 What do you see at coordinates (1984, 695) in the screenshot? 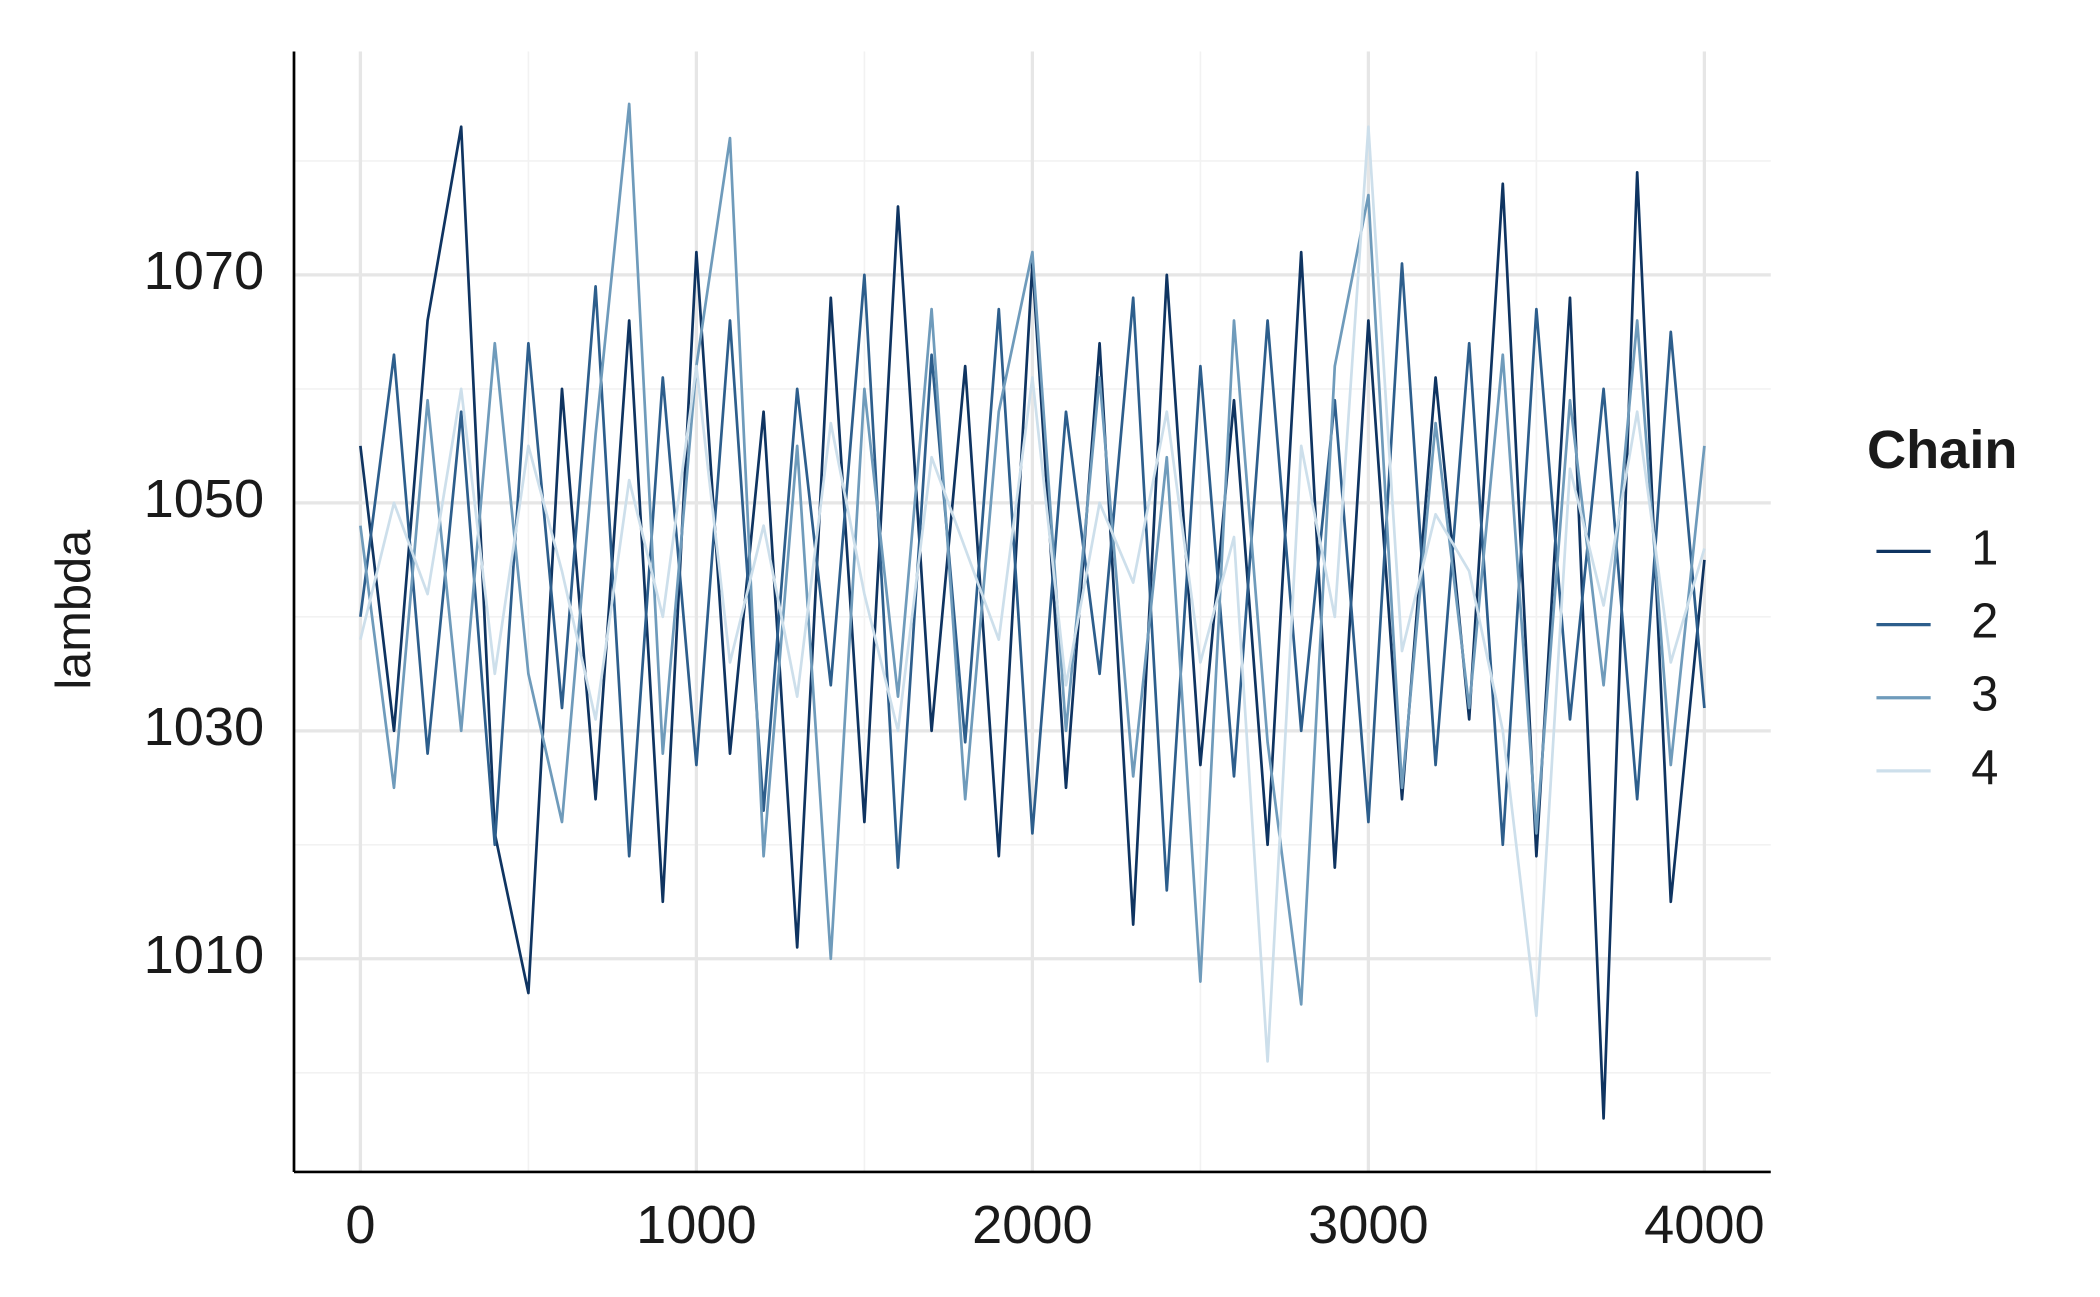
I see `legend-label: 3` at bounding box center [1984, 695].